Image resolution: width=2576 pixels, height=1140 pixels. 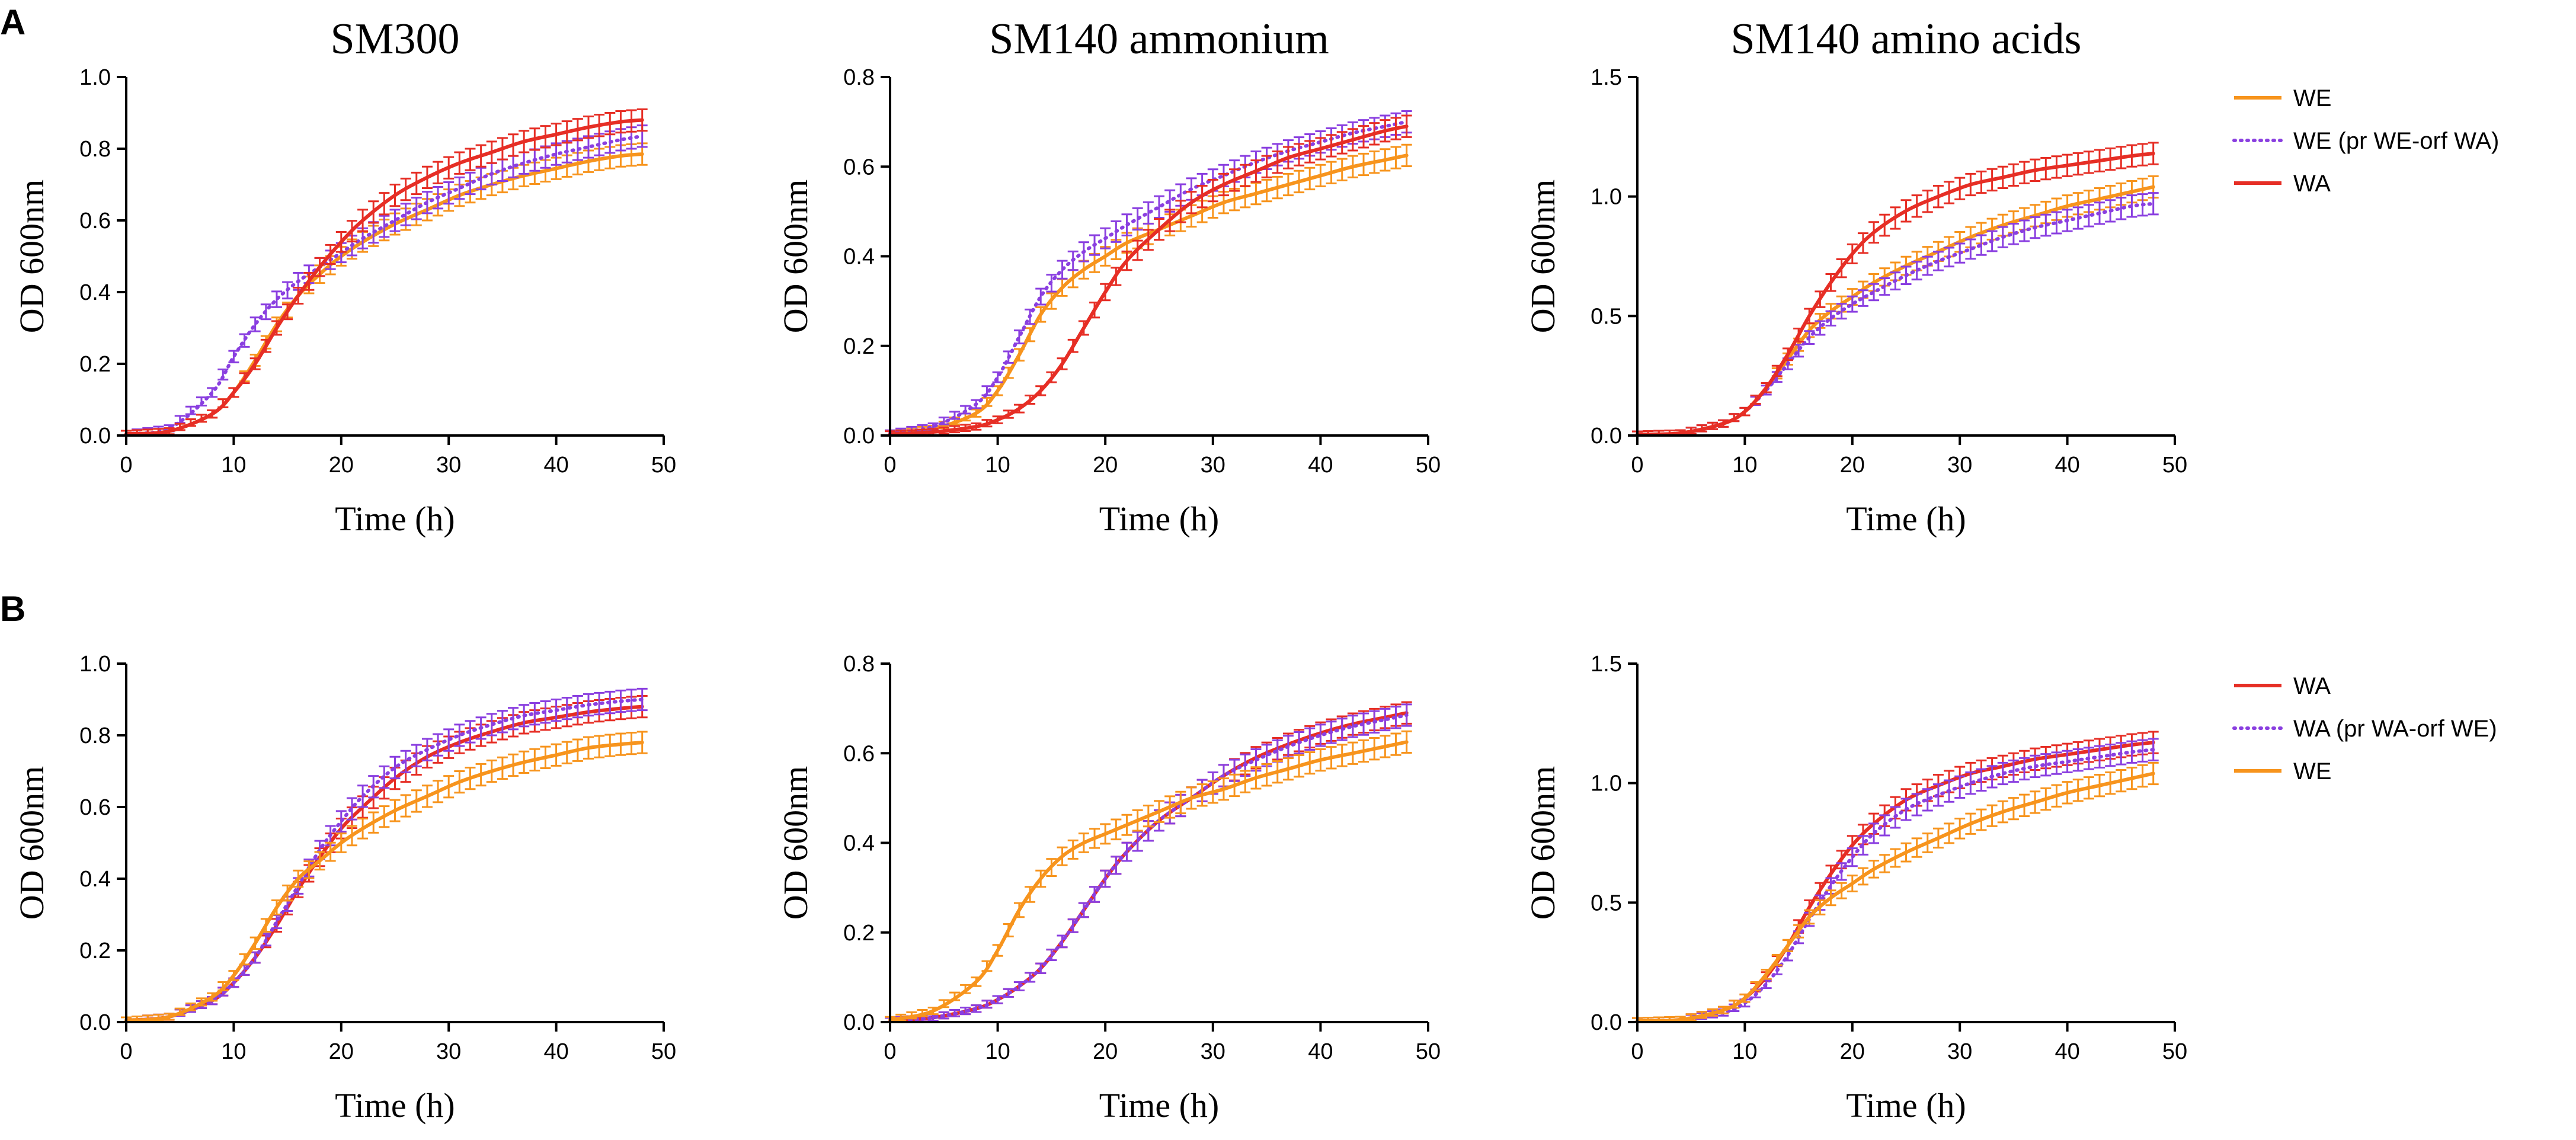 What do you see at coordinates (2396, 141) in the screenshot?
I see `legend-label: WE (pr WE-orf WA)` at bounding box center [2396, 141].